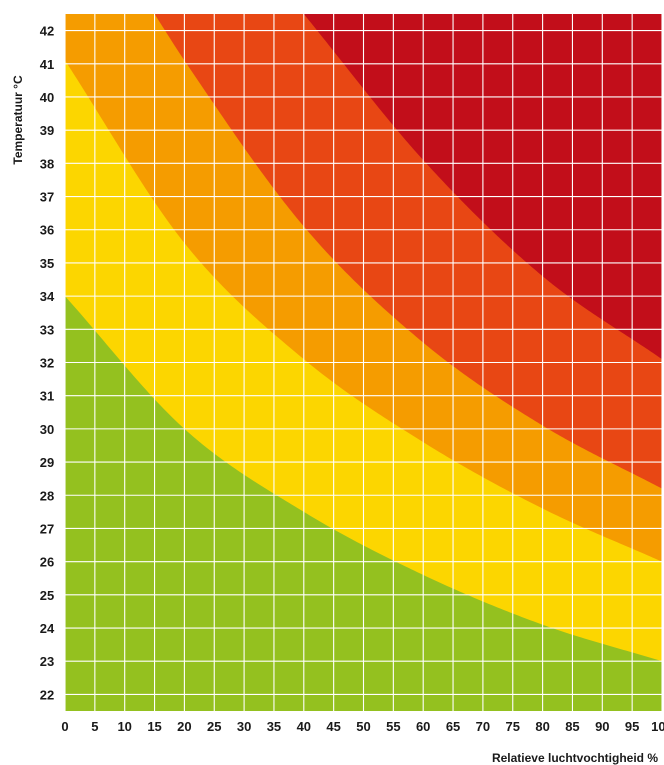  I want to click on x-tick-label: 5, so click(94, 726).